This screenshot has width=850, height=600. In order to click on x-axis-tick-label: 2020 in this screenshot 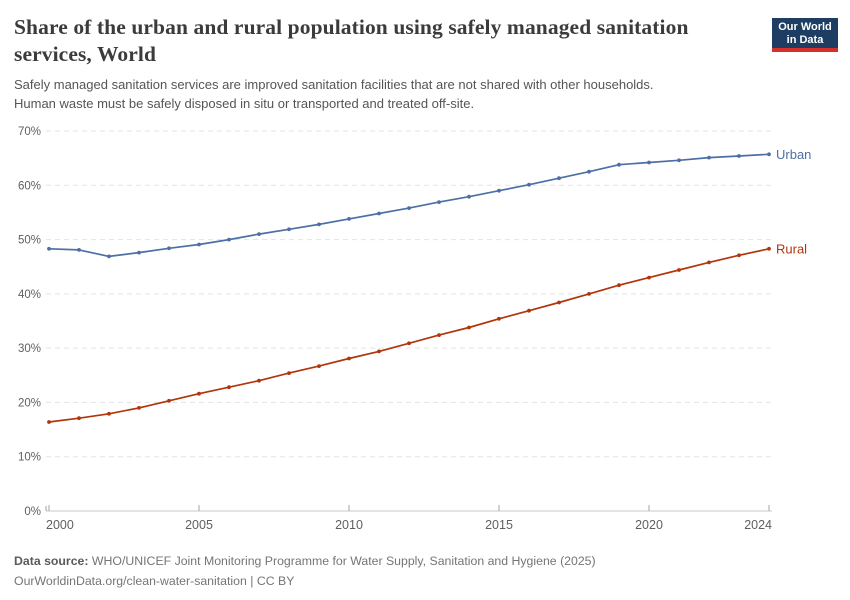, I will do `click(649, 525)`.